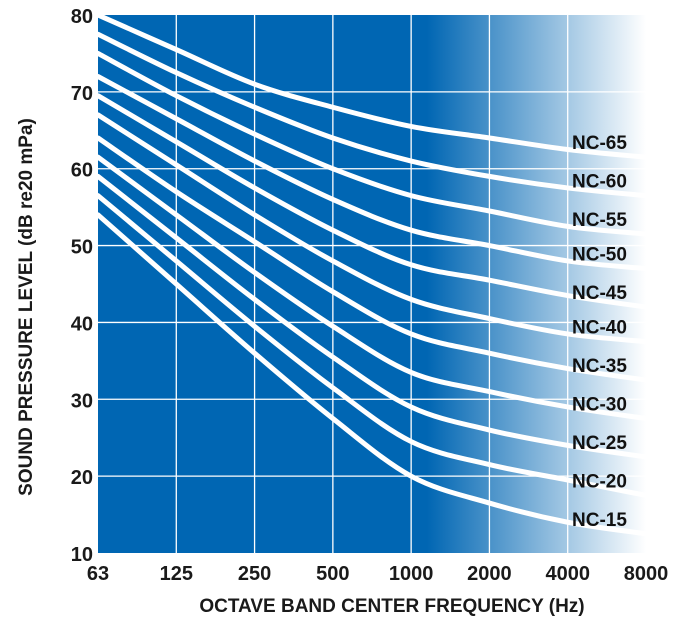  Describe the element at coordinates (599, 520) in the screenshot. I see `curve-label-nc-15: NC-15` at that location.